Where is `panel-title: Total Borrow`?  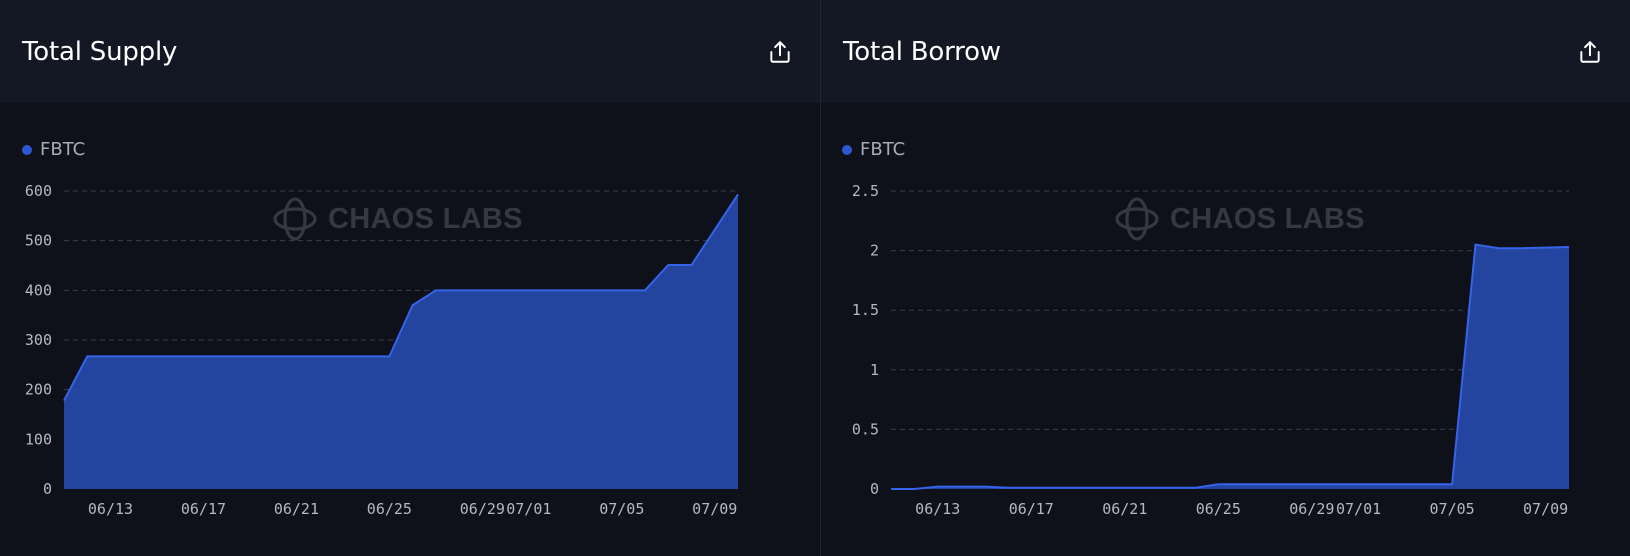
panel-title: Total Borrow is located at coordinates (922, 51).